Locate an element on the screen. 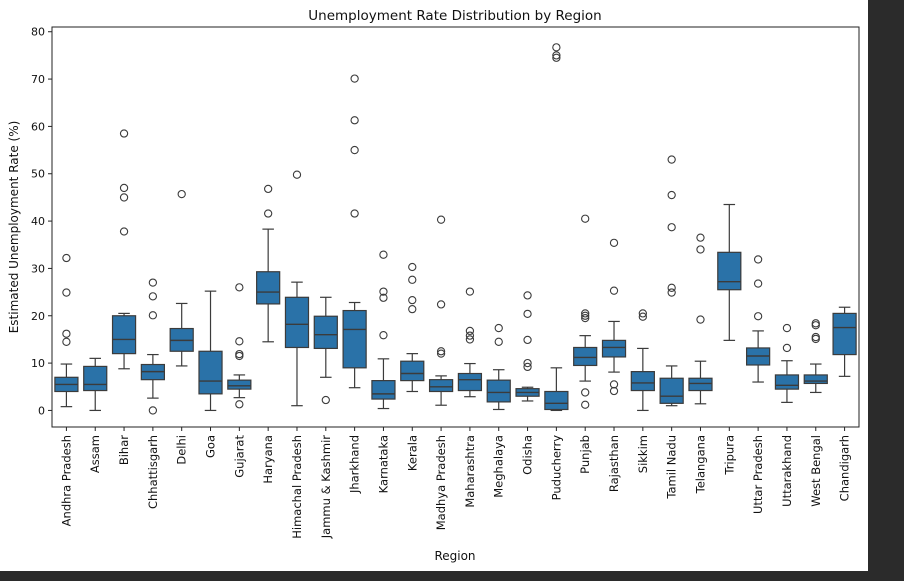  y-tick-label: 20 is located at coordinates (38, 316).